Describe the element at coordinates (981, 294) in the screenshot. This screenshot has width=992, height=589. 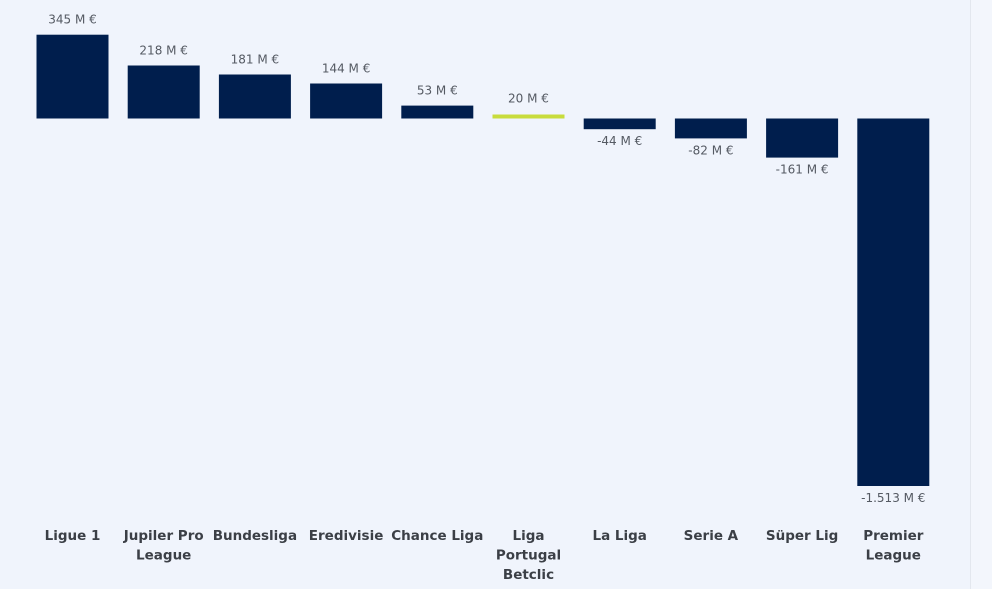
I see `right-panel-edge` at that location.